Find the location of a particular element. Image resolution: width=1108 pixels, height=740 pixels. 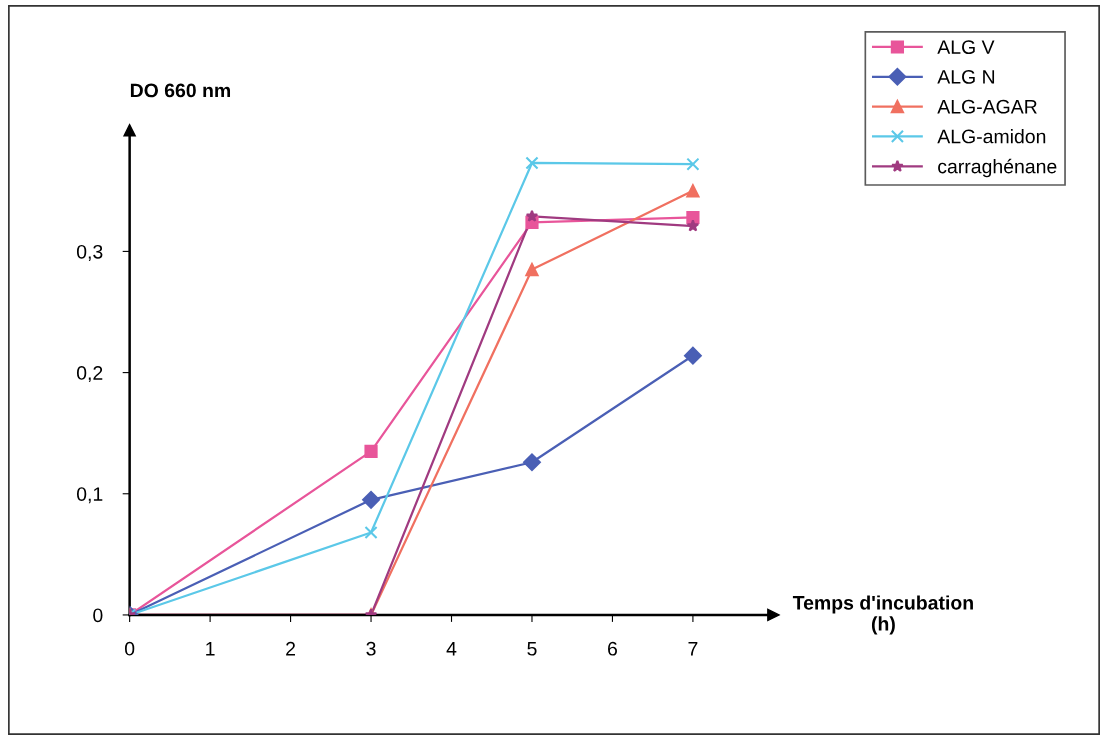

x-tick-label: 6 is located at coordinates (612, 648).